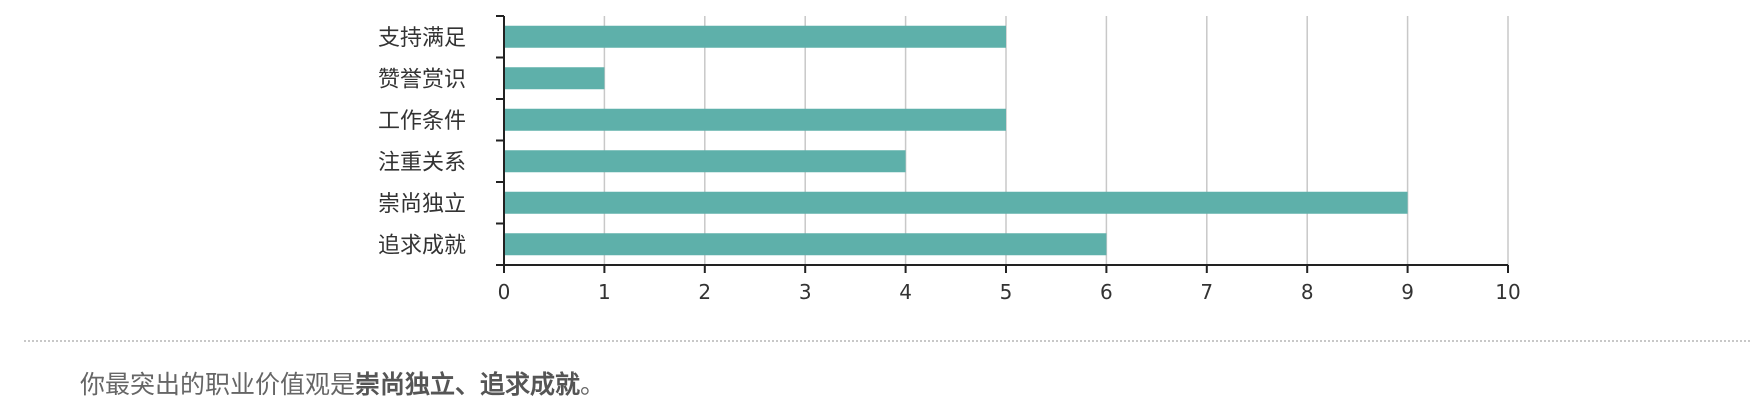 This screenshot has height=418, width=1750. Describe the element at coordinates (905, 292) in the screenshot. I see `x-tick-label: 4` at that location.